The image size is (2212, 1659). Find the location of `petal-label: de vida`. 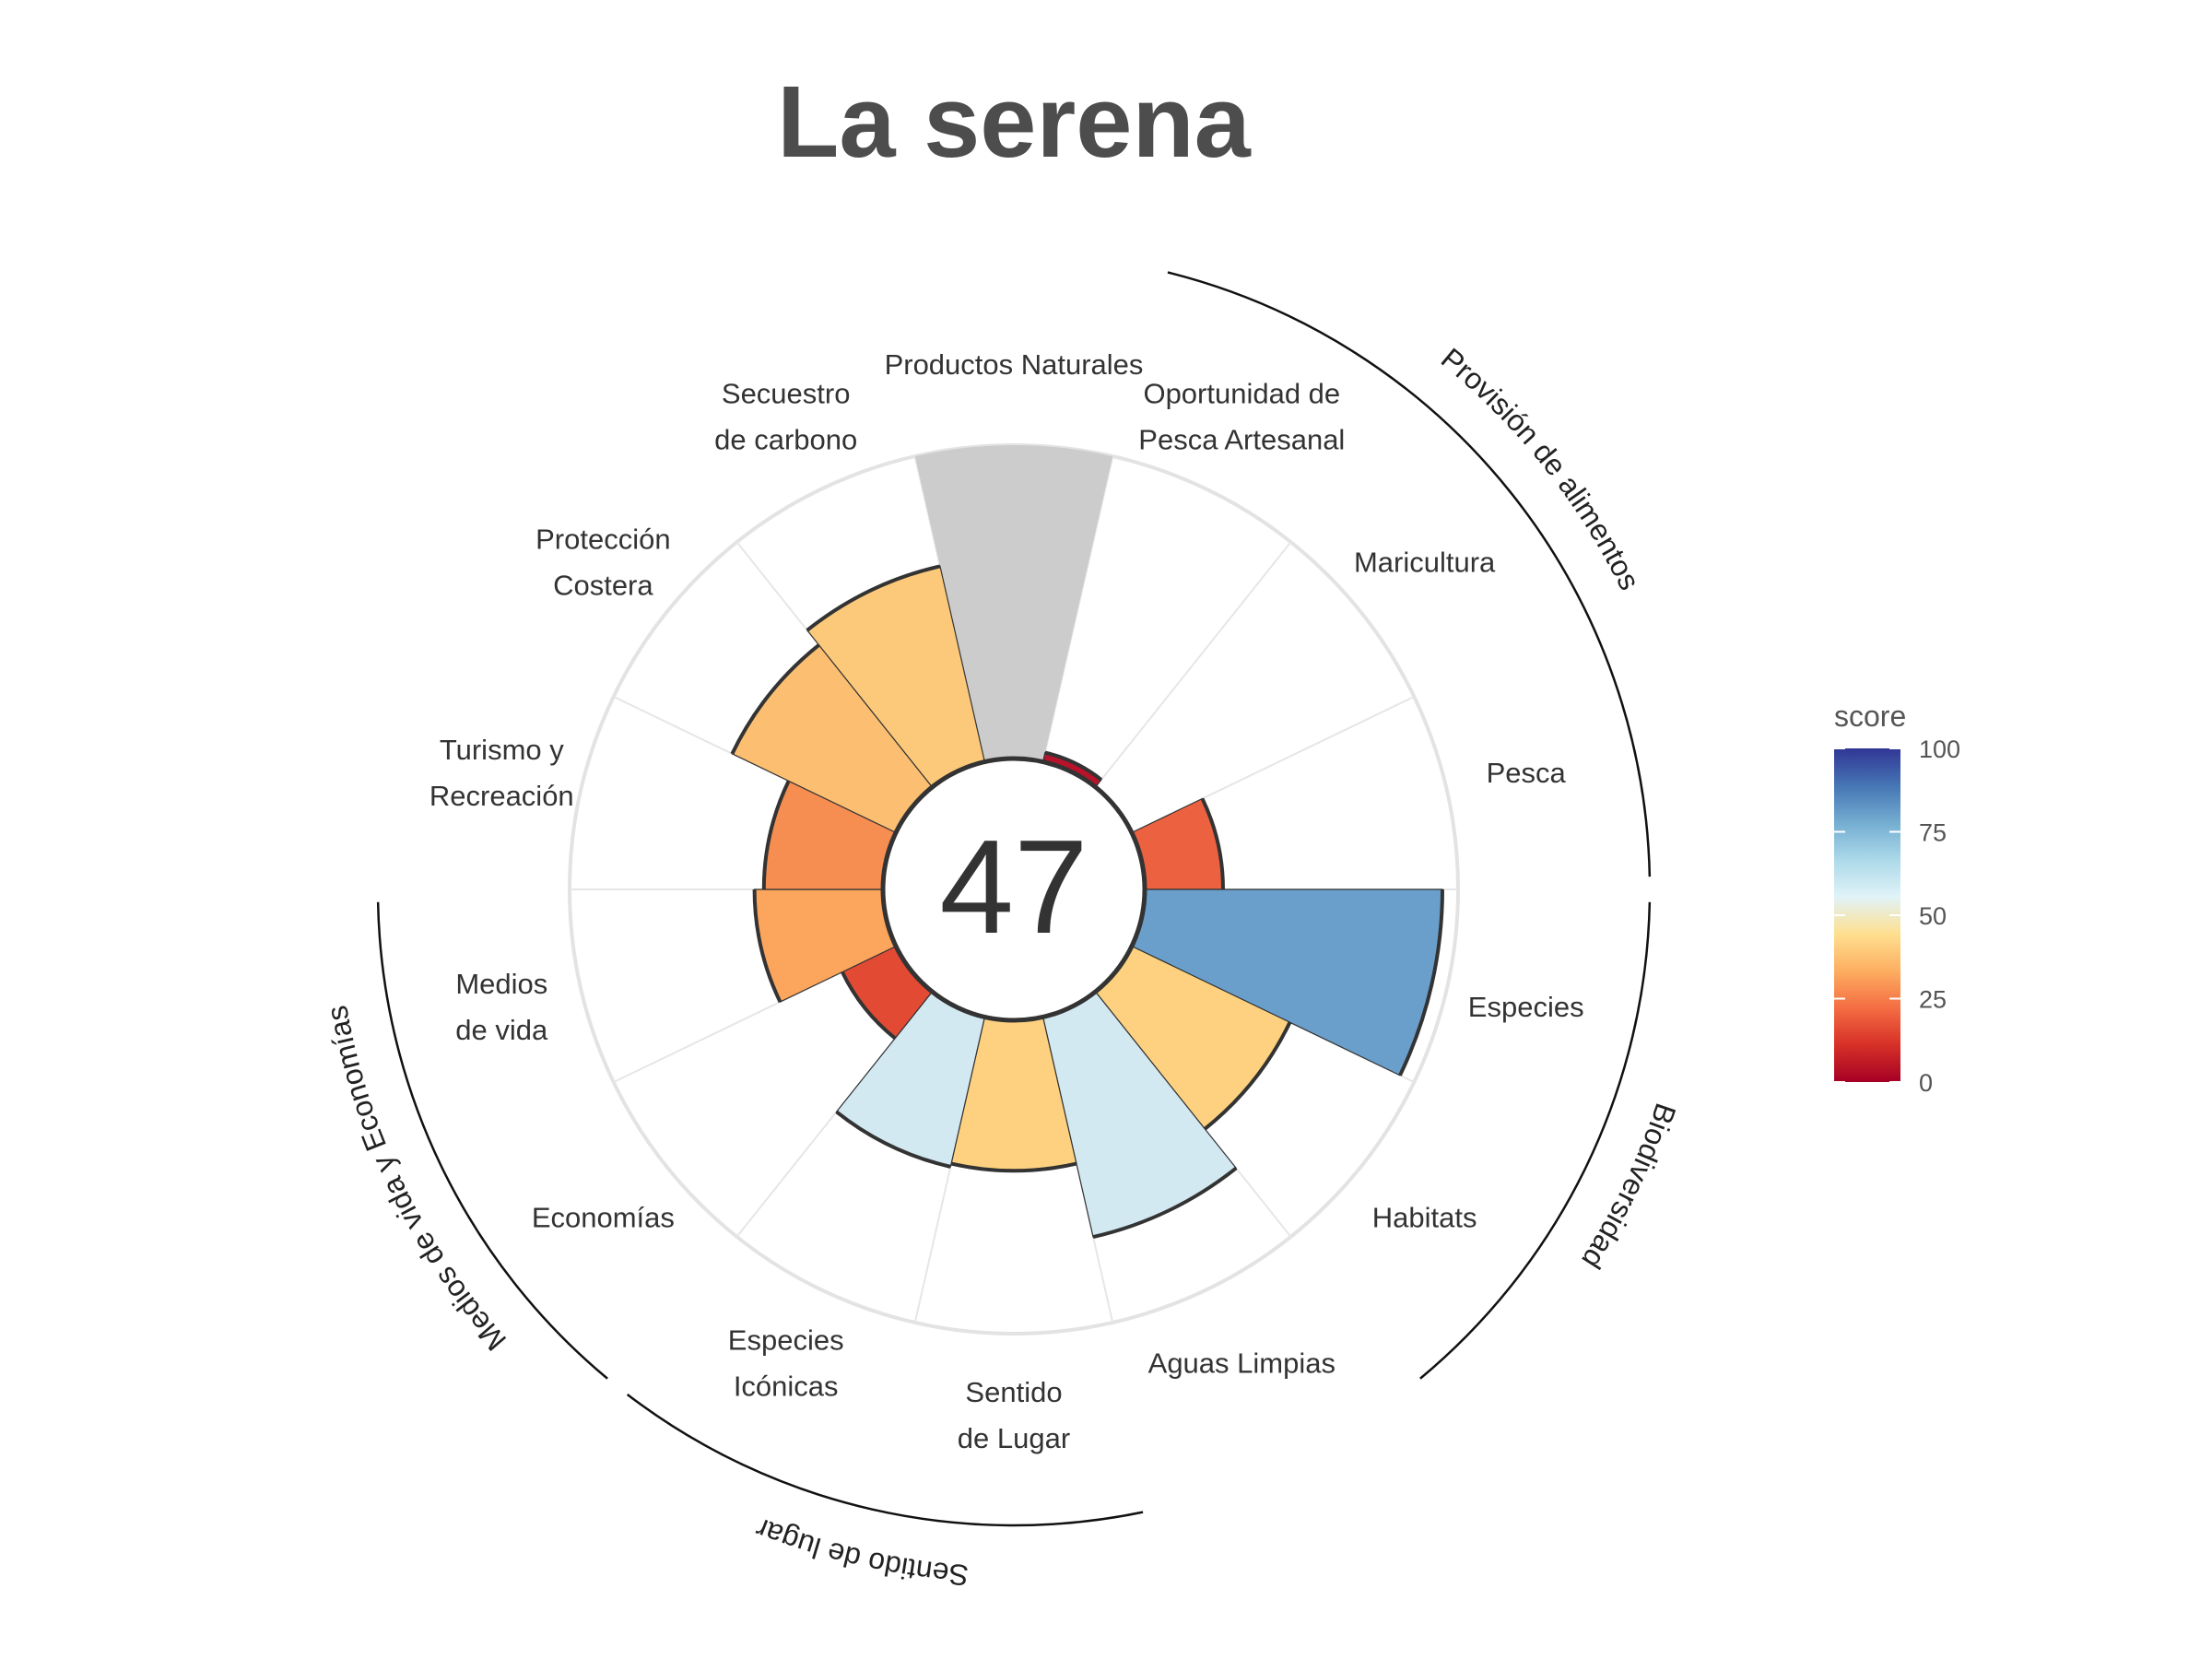

petal-label: de vida is located at coordinates (501, 1030).